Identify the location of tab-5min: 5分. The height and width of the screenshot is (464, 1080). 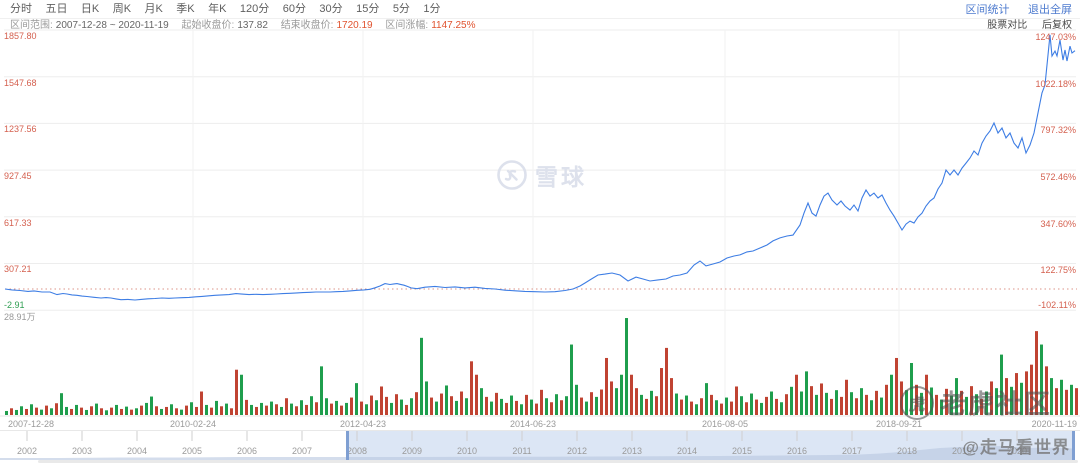
(401, 9).